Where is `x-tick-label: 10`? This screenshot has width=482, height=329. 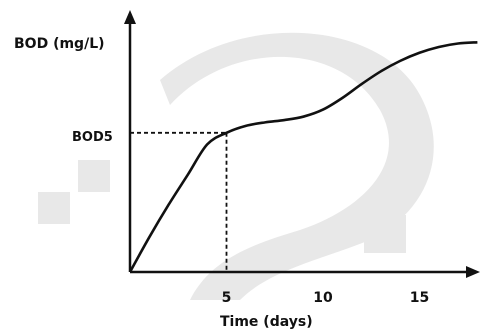
x-tick-label: 10 is located at coordinates (323, 298).